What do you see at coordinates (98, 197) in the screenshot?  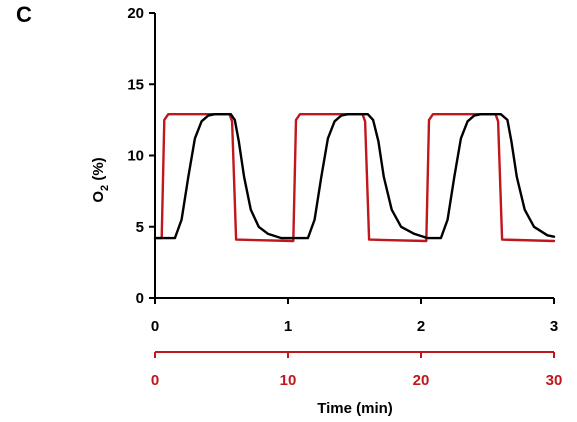 I see `y-axis-title-main: O` at bounding box center [98, 197].